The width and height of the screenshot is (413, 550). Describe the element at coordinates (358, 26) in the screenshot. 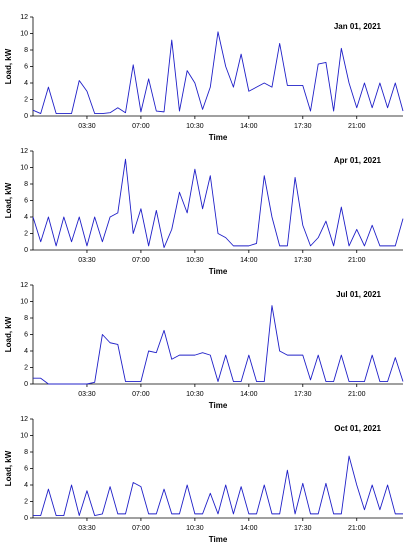

I see `chart-title: Jan 01, 2021` at that location.